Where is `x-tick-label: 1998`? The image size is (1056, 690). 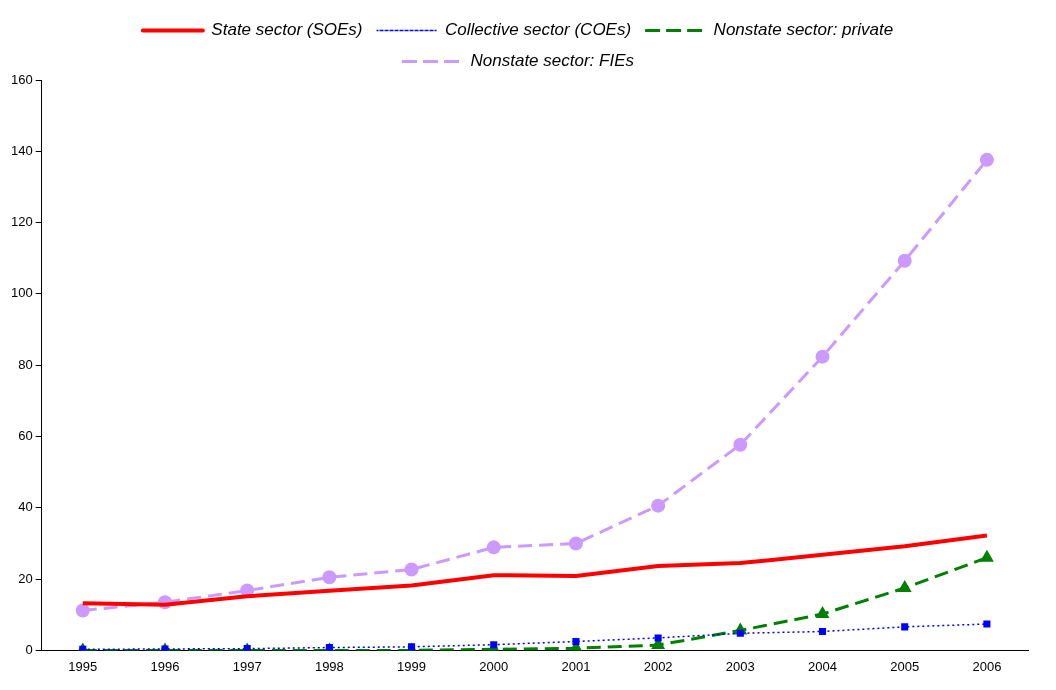 x-tick-label: 1998 is located at coordinates (329, 666).